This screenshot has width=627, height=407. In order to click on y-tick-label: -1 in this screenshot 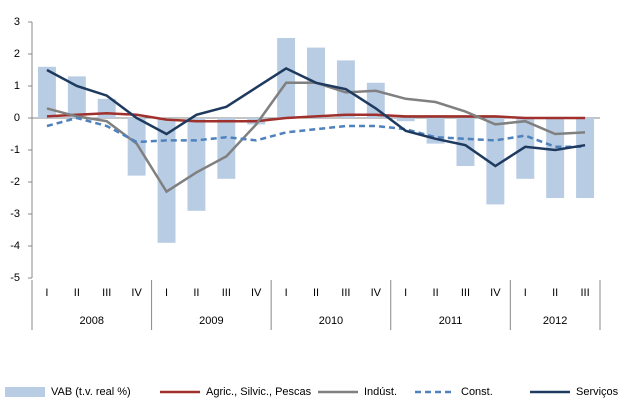, I will do `click(15, 150)`.